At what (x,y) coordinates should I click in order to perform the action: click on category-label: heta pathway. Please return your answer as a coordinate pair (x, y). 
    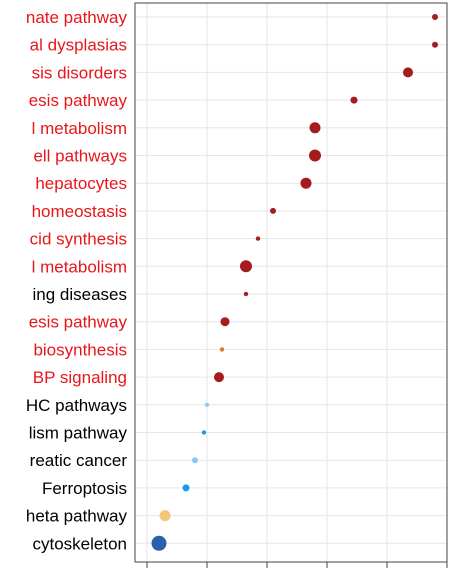
    Looking at the image, I should click on (77, 516).